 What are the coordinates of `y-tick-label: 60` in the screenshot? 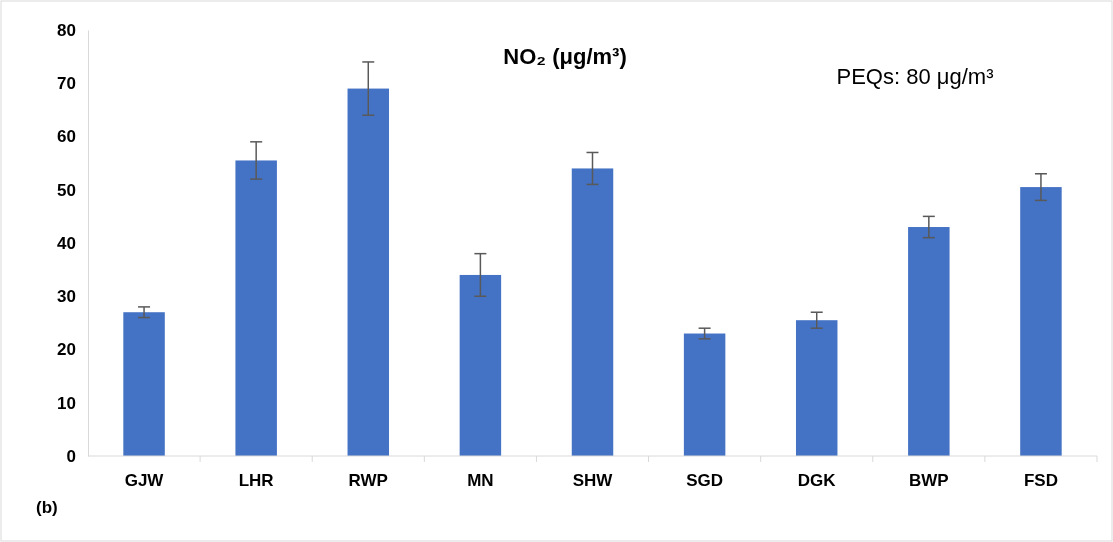 It's located at (66, 137).